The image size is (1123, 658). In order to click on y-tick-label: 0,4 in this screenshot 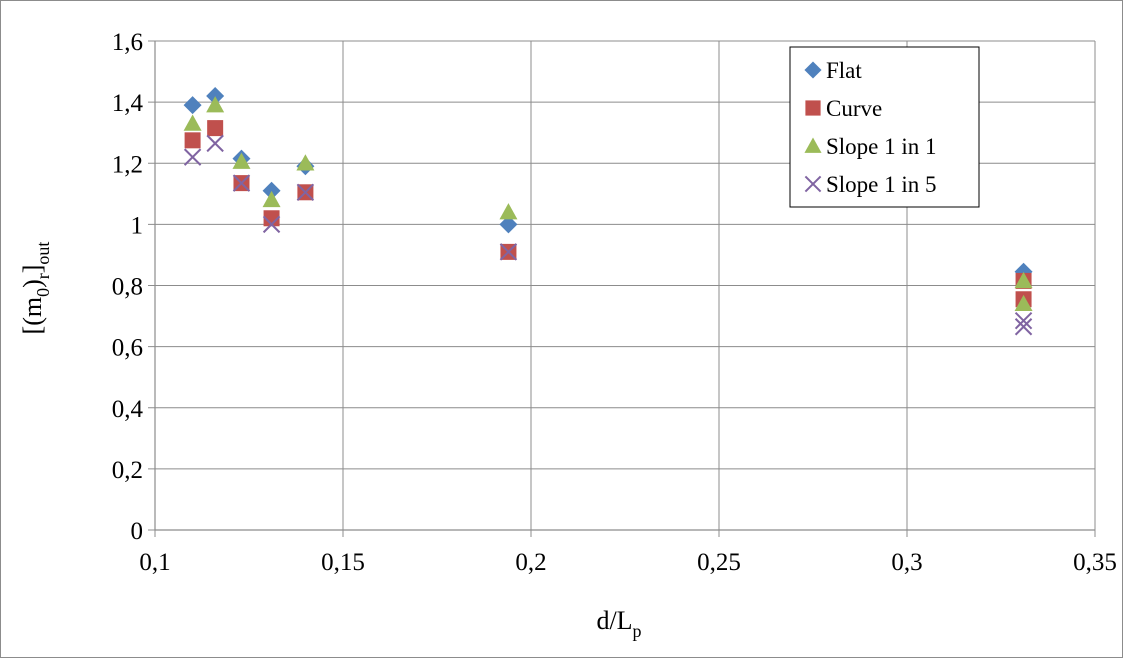, I will do `click(128, 409)`.